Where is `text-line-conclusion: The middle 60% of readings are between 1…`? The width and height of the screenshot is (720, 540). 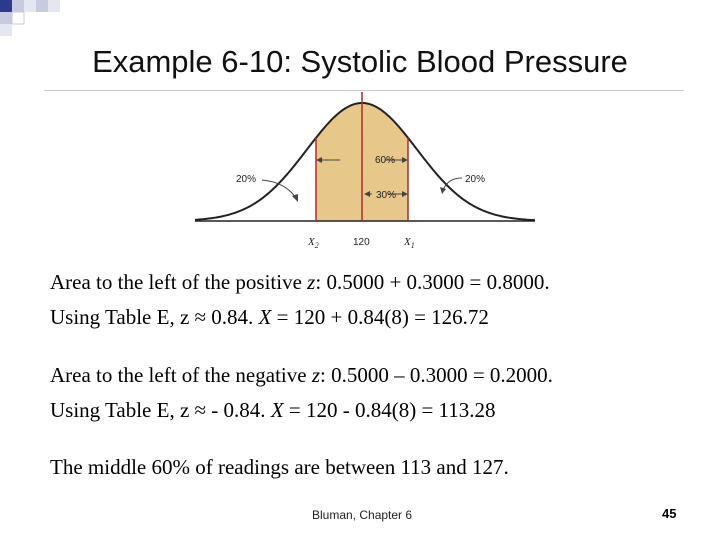 text-line-conclusion: The middle 60% of readings are between 1… is located at coordinates (279, 467).